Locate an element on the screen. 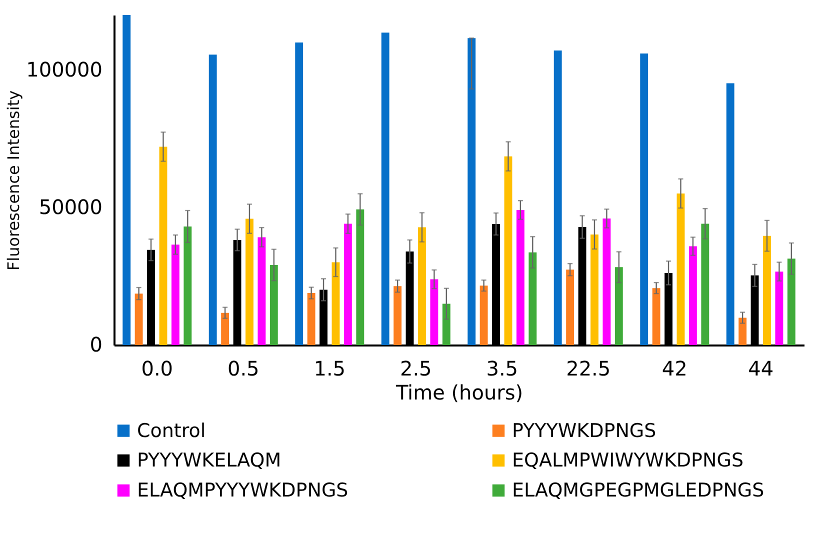  x-tick-label: 0.5 is located at coordinates (243, 368).